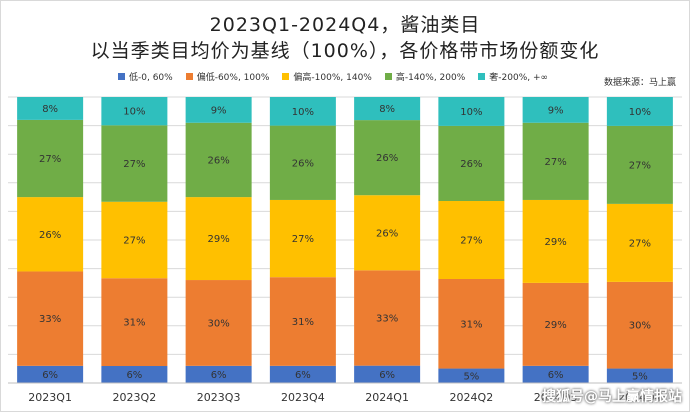 This screenshot has height=412, width=690. What do you see at coordinates (151, 78) in the screenshot?
I see `legend-label: 低-0, 60%` at bounding box center [151, 78].